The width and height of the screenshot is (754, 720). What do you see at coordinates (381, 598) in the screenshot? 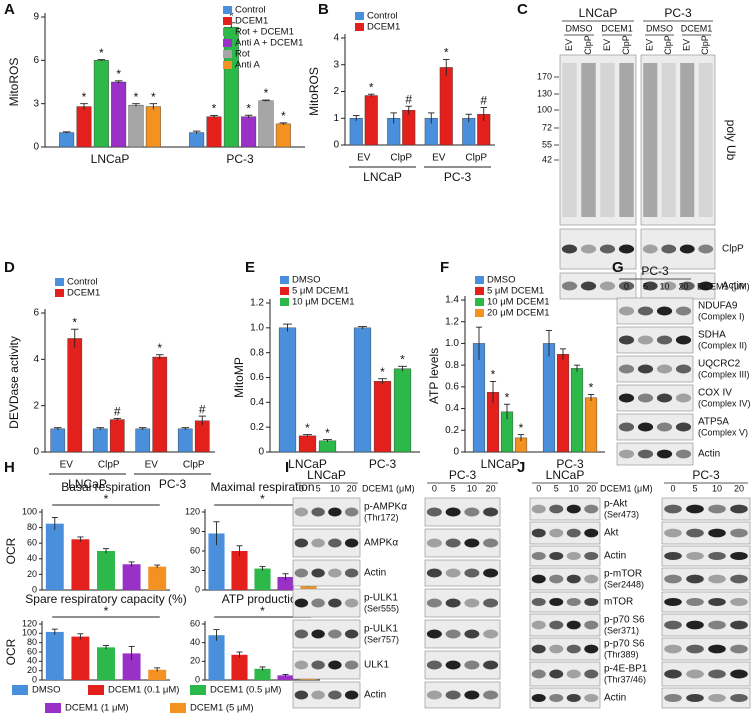
I see `row-label: p-ULK1` at bounding box center [381, 598].